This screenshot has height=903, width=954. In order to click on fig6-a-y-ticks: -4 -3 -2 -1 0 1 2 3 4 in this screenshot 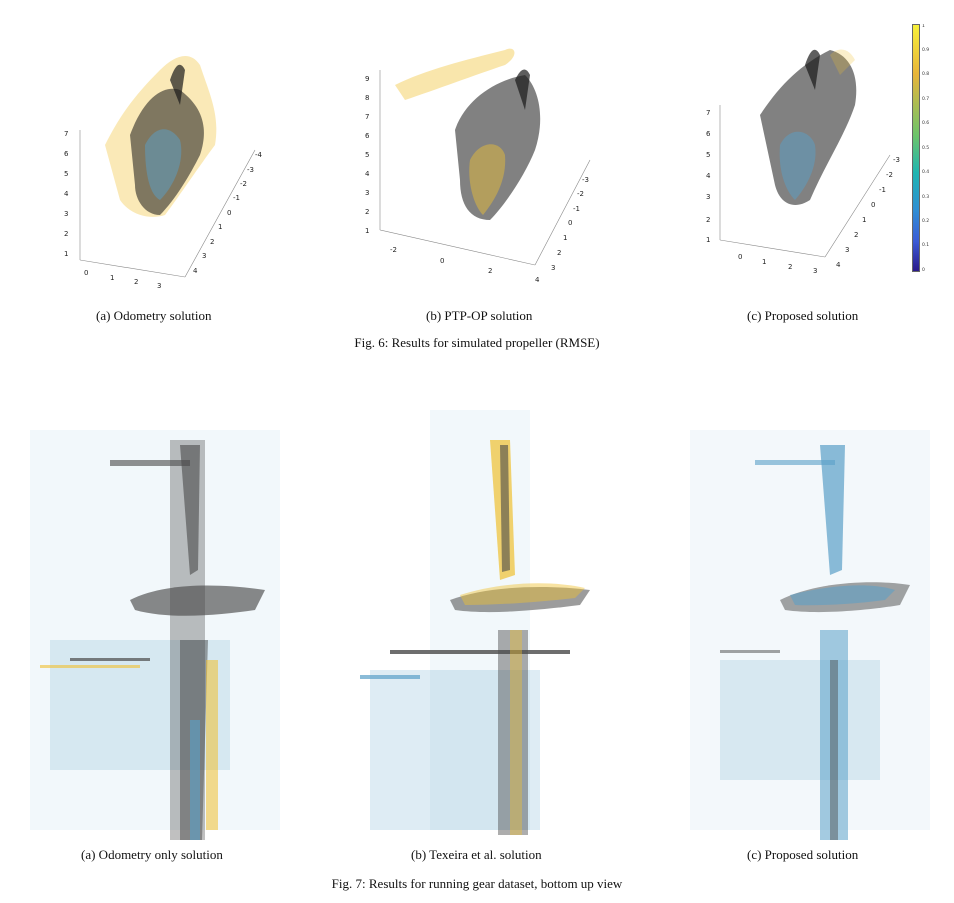, I will do `click(228, 213)`.